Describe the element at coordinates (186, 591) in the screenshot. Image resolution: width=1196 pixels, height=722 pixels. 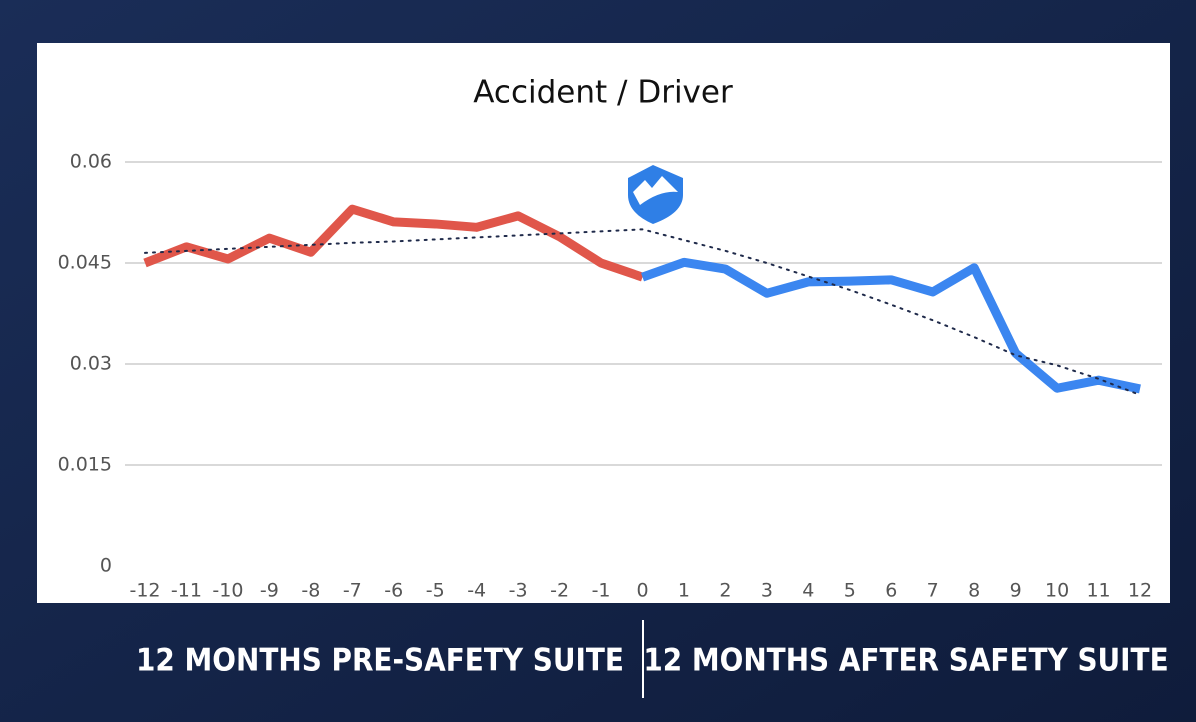
I see `x-tick-label: -11` at that location.